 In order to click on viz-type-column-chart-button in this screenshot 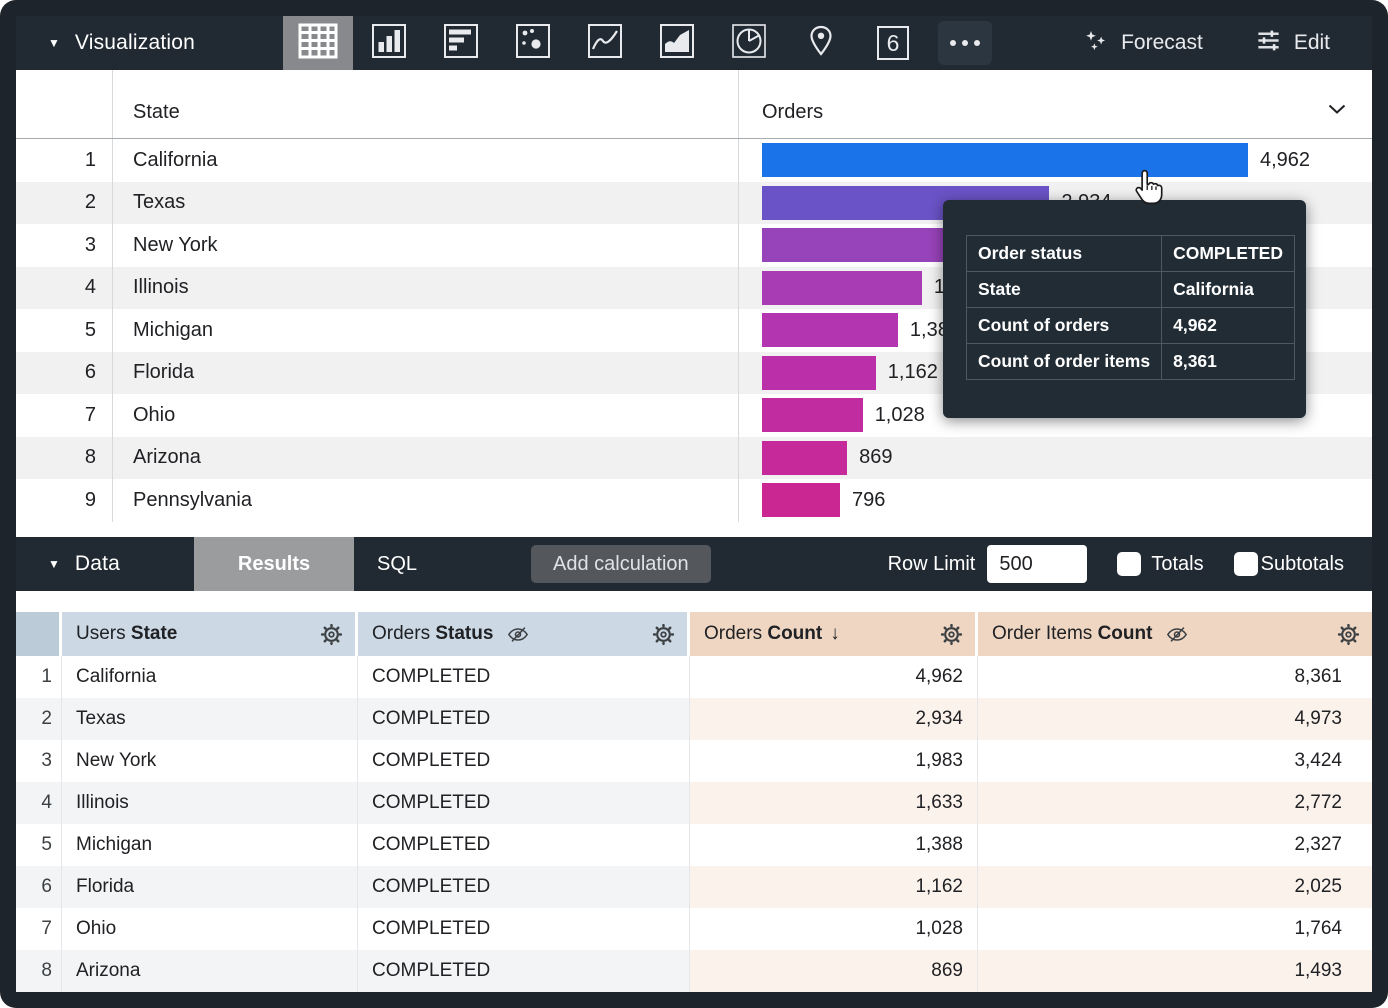, I will do `click(389, 43)`.